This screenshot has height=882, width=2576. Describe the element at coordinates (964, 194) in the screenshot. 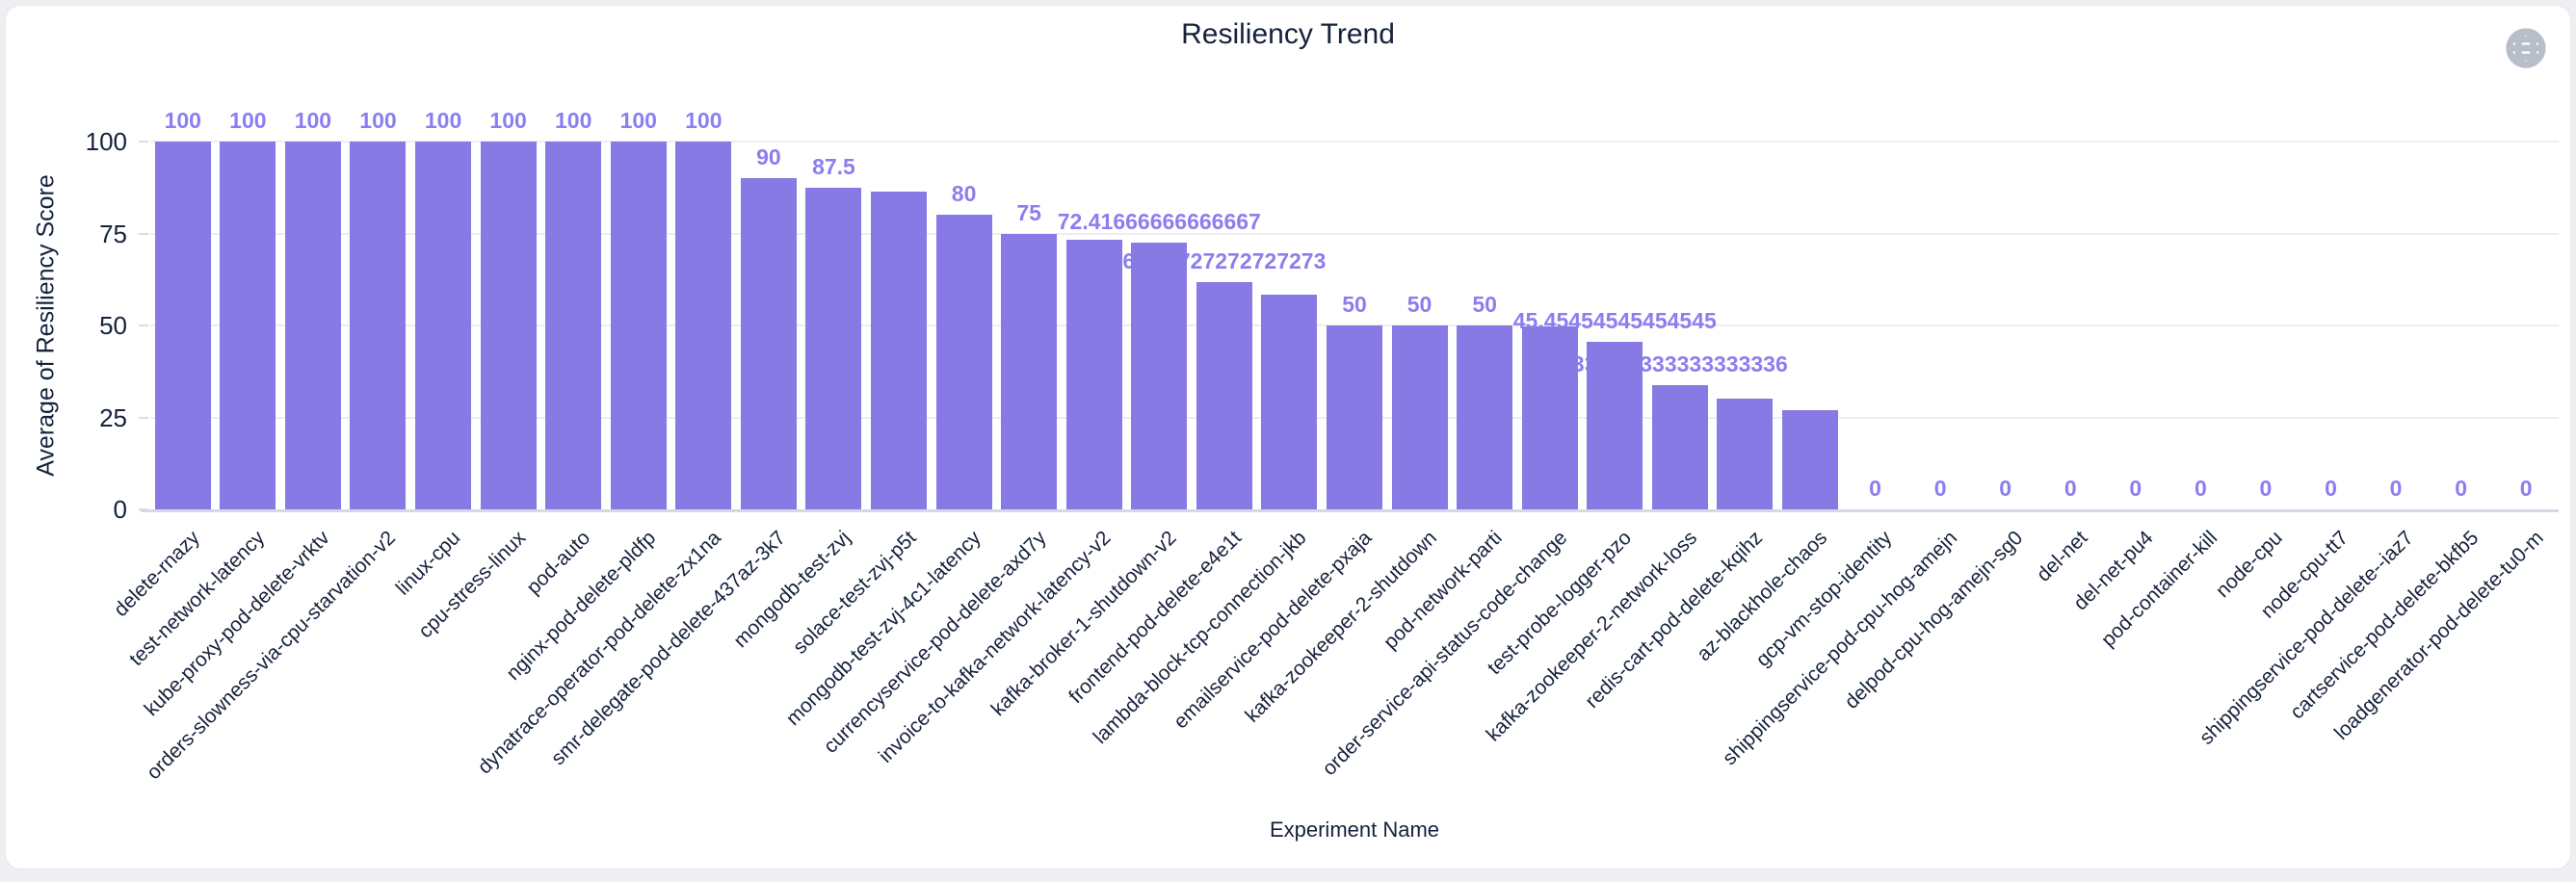

I see `bar-value-label: 80` at that location.